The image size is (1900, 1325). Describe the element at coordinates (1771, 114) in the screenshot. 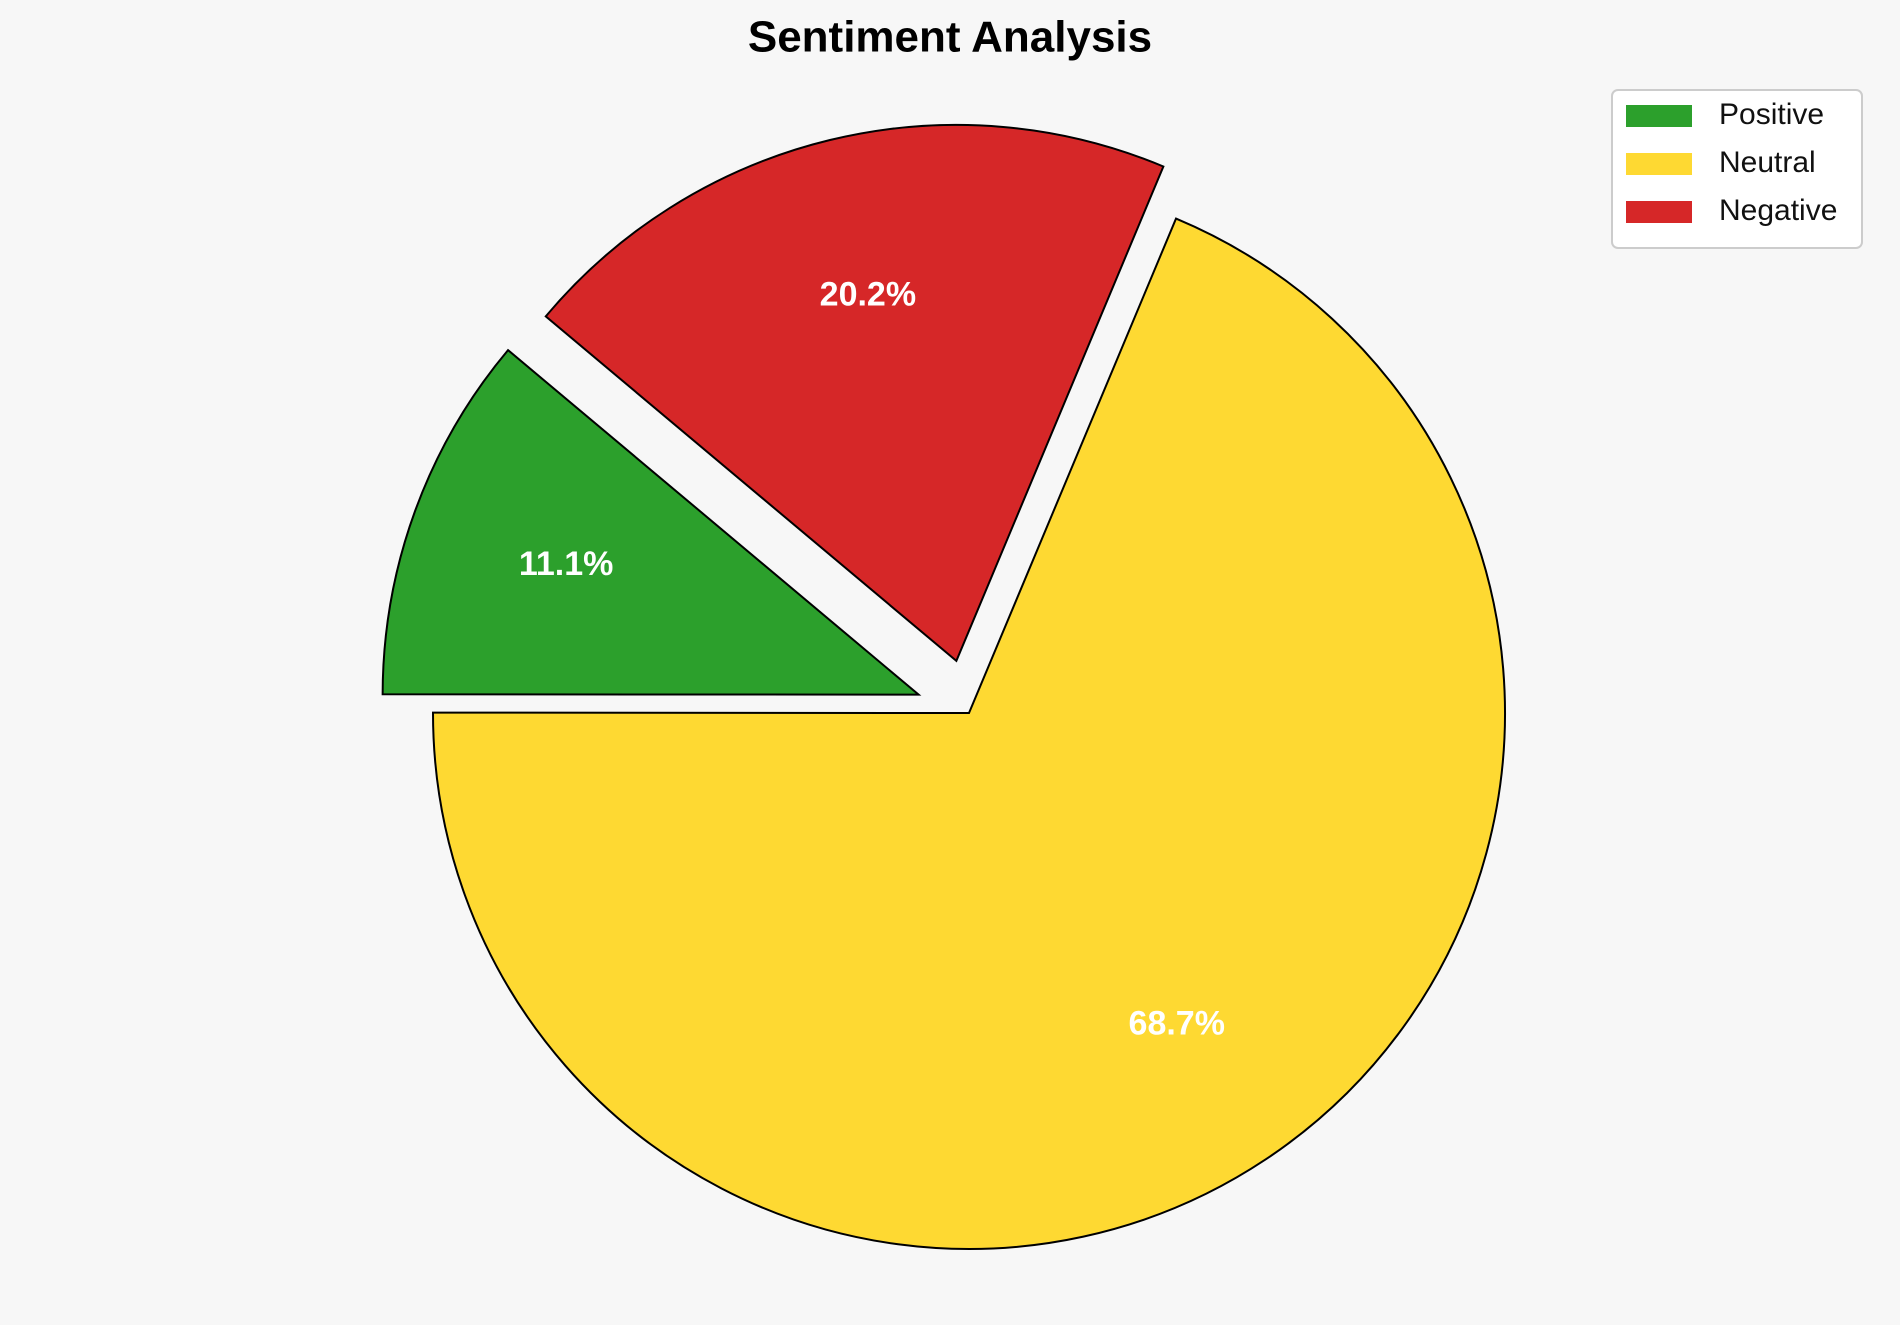

I see `legend-label: Positive` at that location.